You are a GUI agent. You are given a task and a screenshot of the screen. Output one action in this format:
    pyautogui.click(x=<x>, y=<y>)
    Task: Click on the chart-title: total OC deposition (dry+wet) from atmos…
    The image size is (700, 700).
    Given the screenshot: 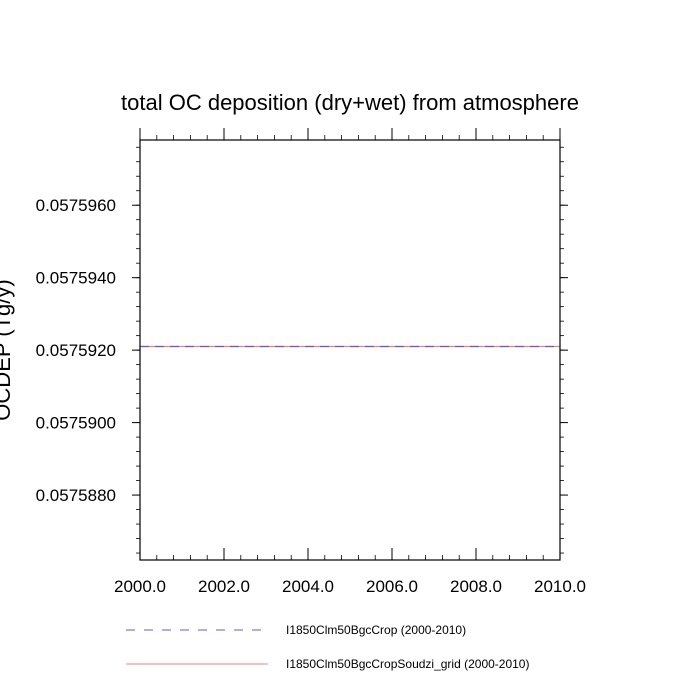 What is the action you would take?
    pyautogui.click(x=350, y=102)
    